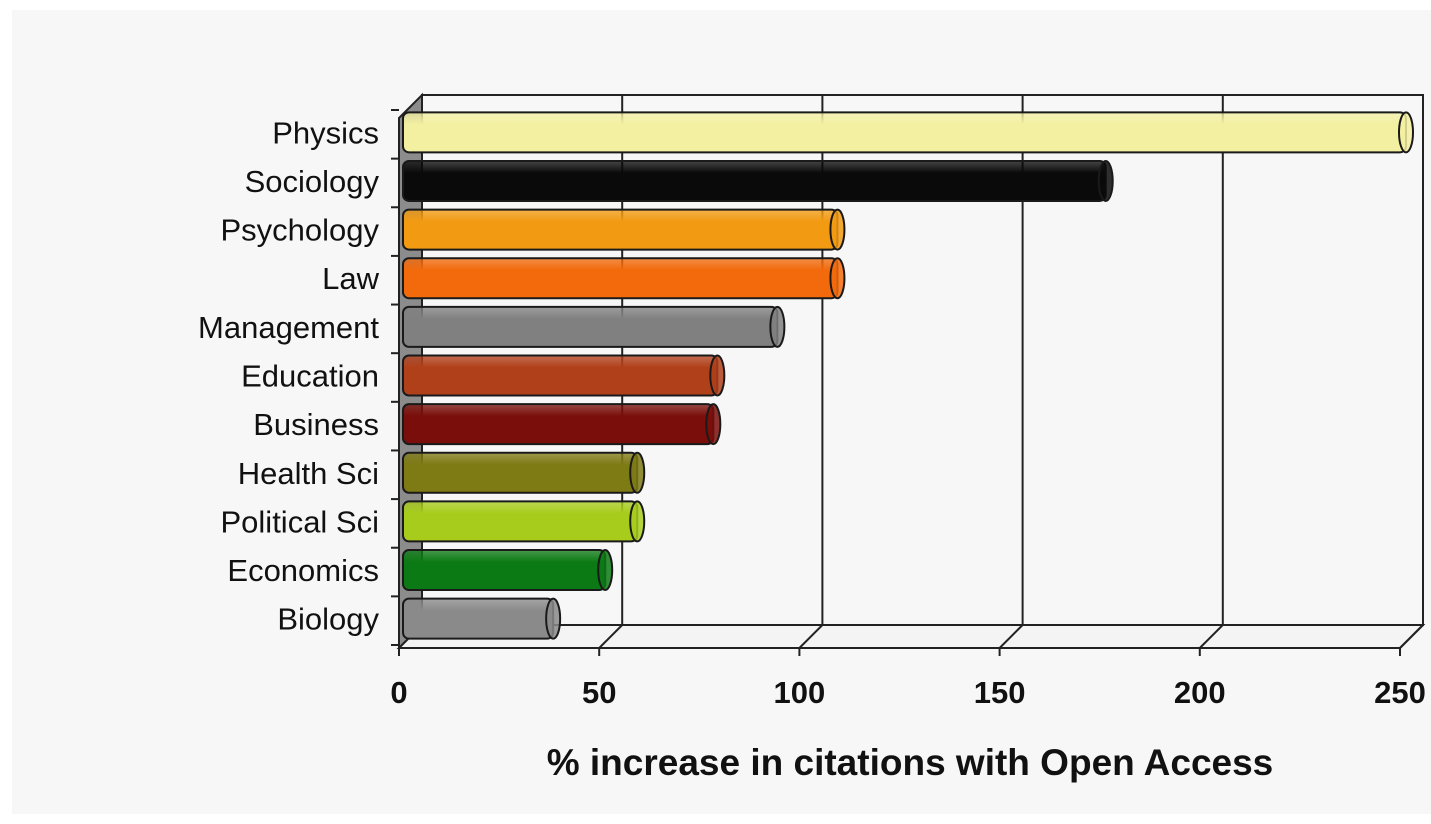  Describe the element at coordinates (1000, 692) in the screenshot. I see `x-tick-label: 150` at that location.